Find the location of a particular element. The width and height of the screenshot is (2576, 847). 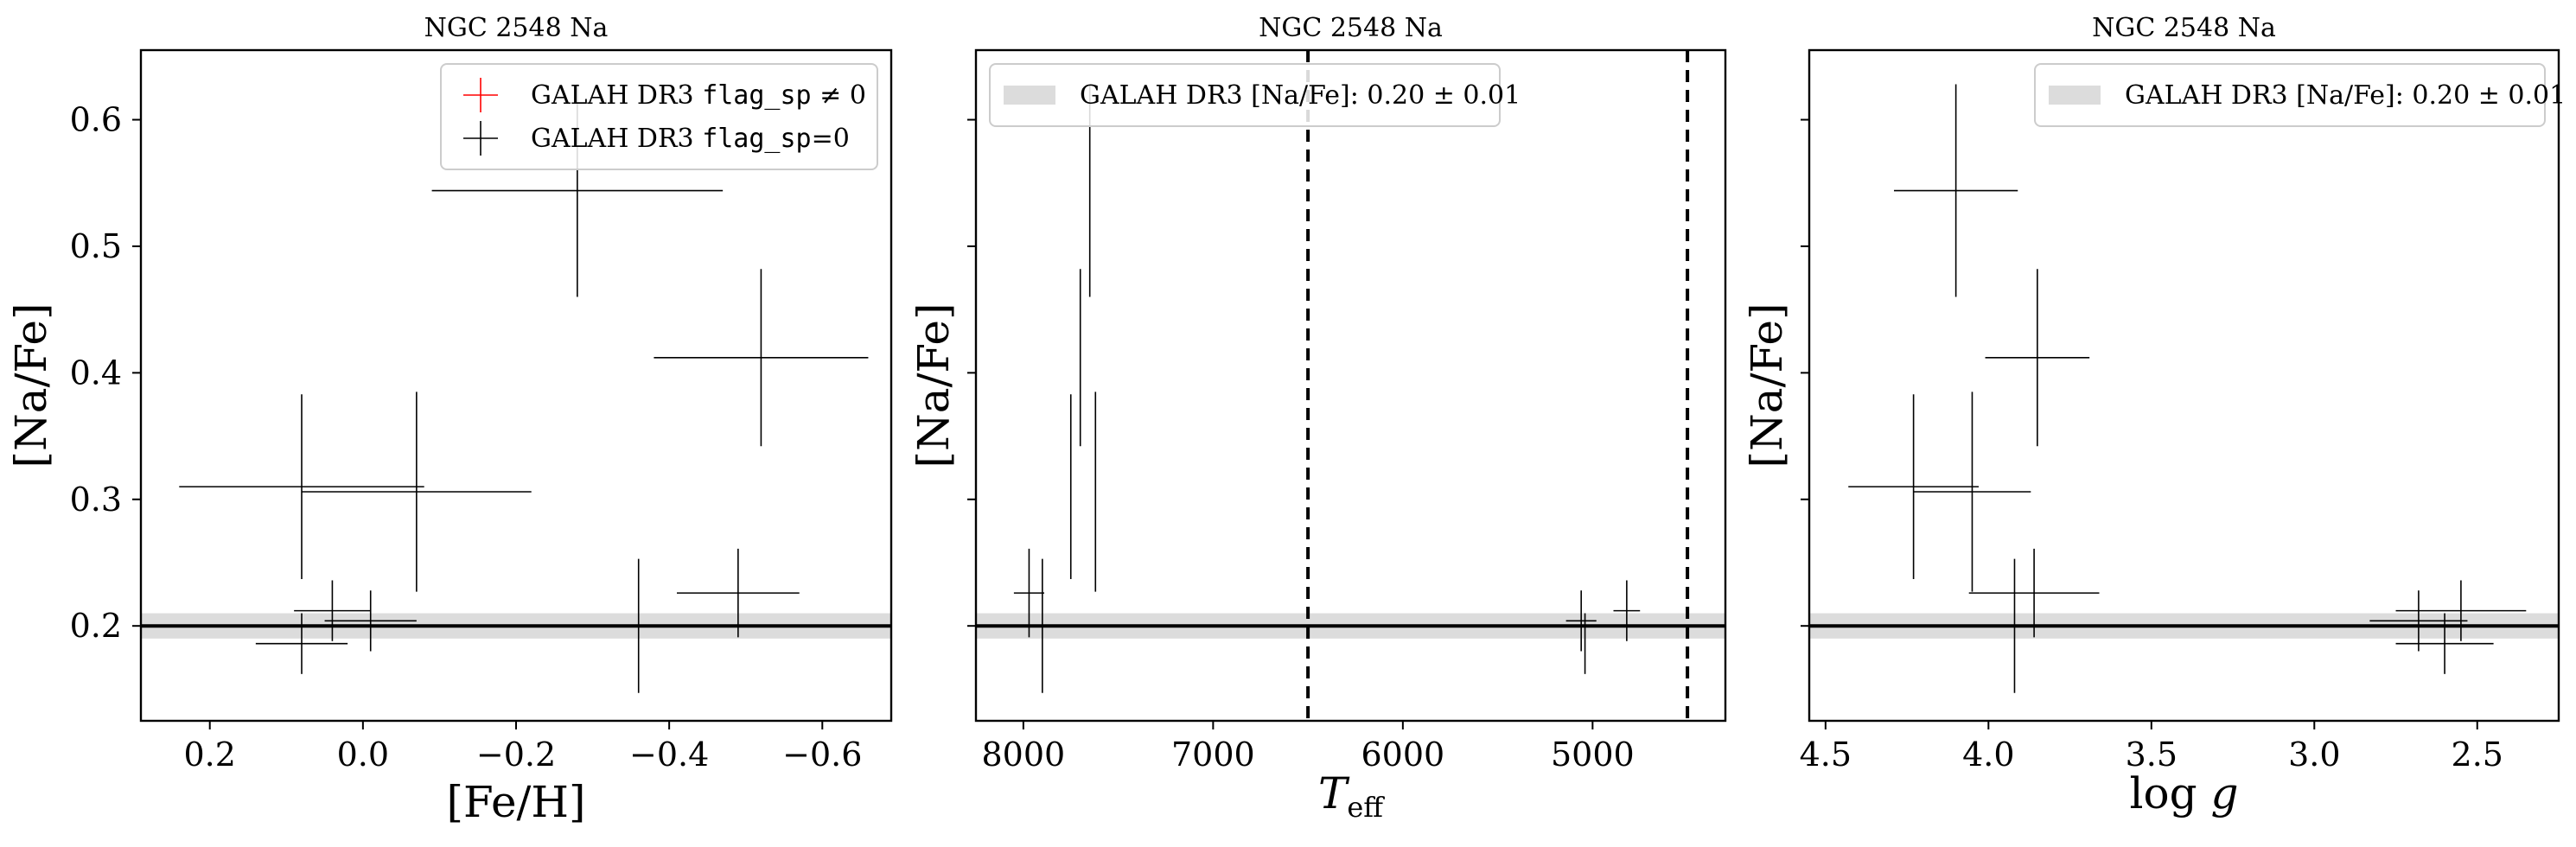

y-tick-label: 0.3 is located at coordinates (96, 500).